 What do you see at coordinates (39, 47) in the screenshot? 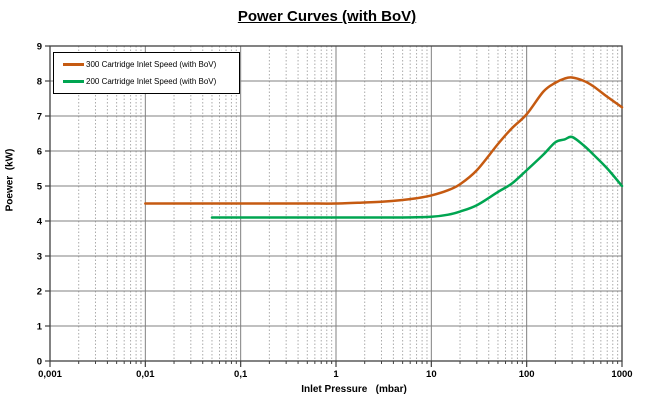
I see `svg-text: 9` at bounding box center [39, 47].